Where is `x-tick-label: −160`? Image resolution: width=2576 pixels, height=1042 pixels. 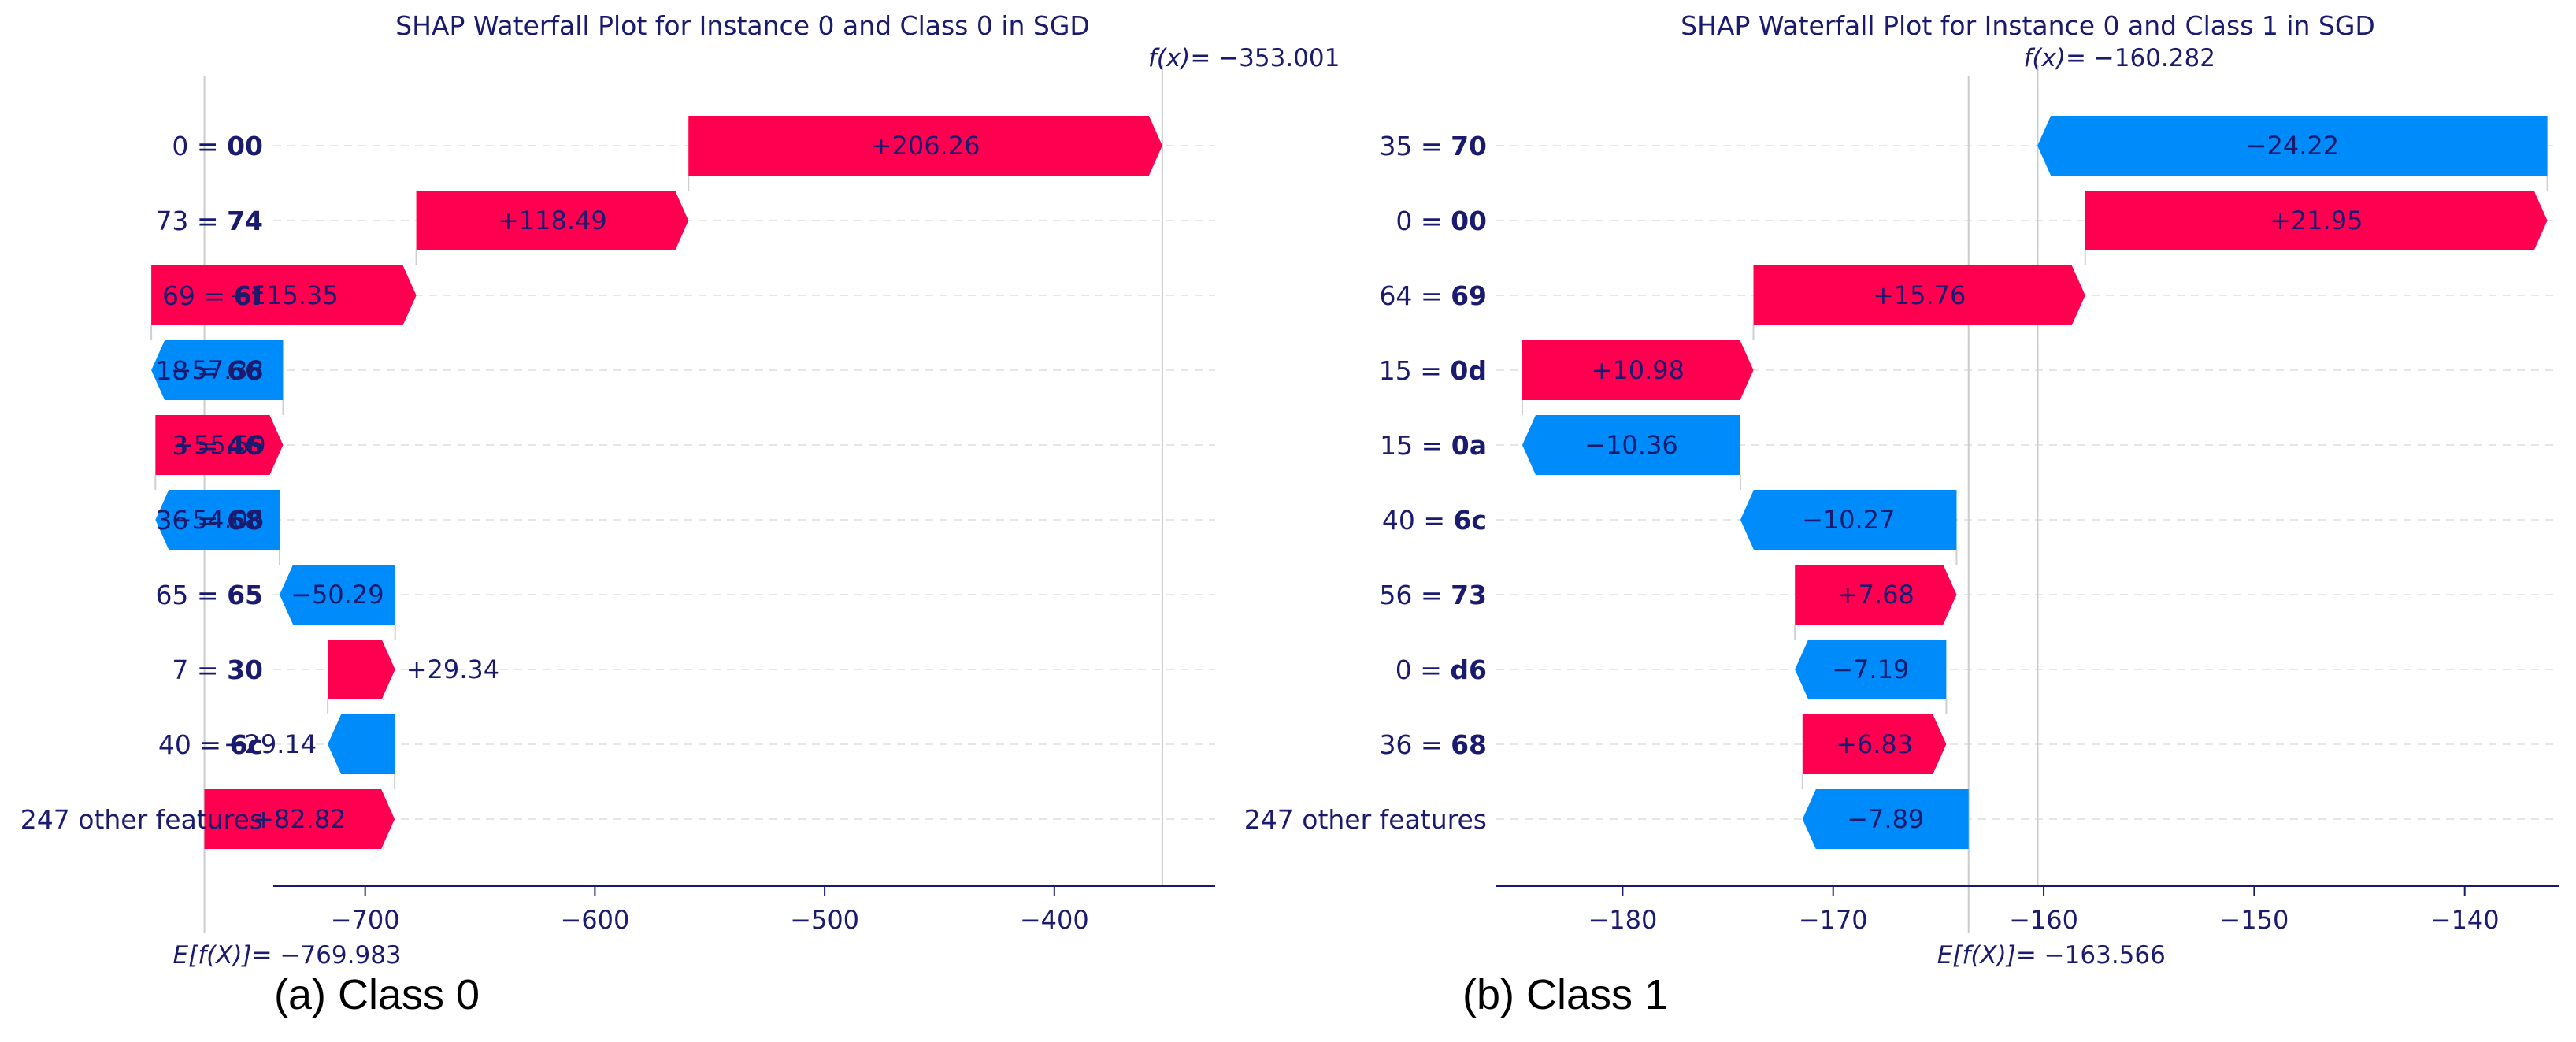 x-tick-label: −160 is located at coordinates (2043, 920).